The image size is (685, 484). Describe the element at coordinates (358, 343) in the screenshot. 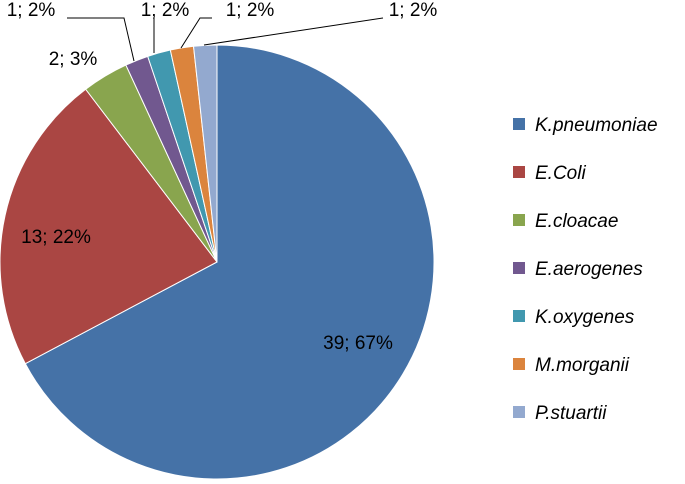

I see `data-label: 39; 67%` at that location.